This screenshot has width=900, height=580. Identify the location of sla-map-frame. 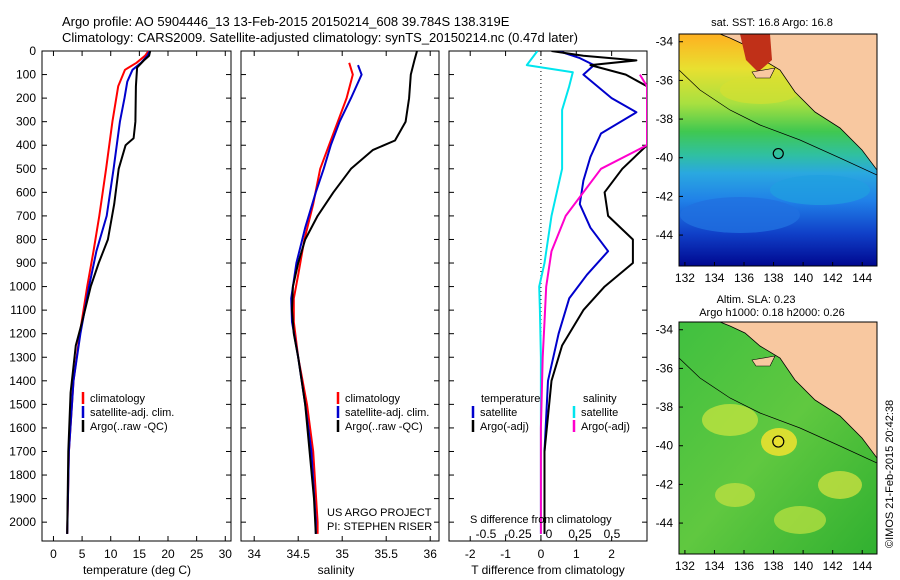
(778, 438).